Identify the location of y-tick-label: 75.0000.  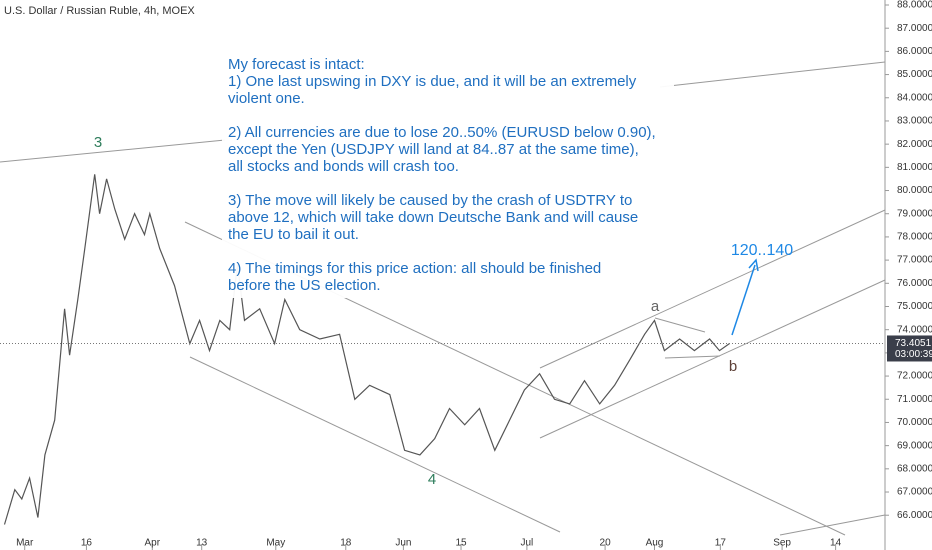
(914, 306).